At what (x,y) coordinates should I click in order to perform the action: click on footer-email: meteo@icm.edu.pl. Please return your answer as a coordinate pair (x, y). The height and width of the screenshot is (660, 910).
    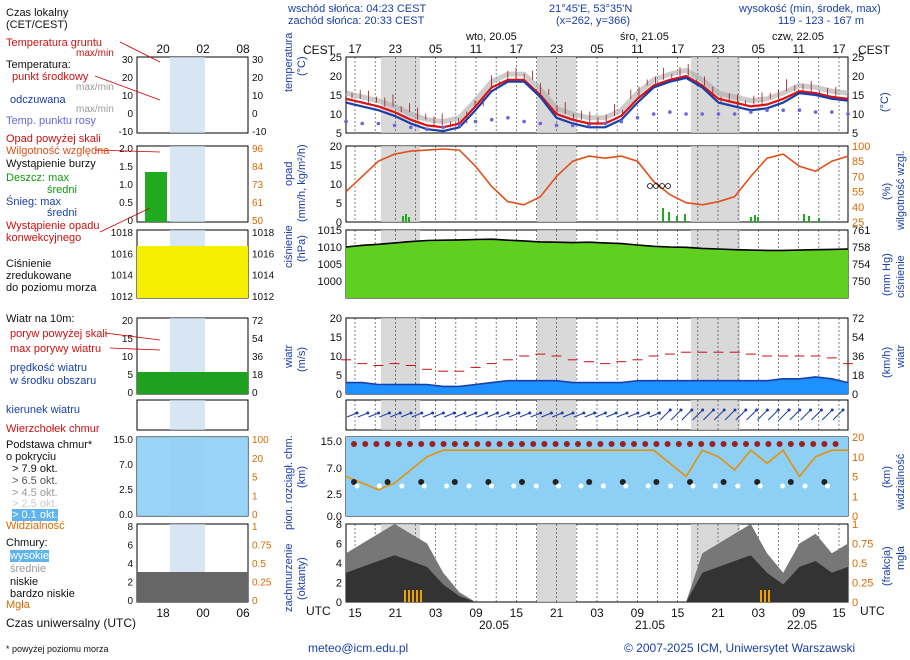
    Looking at the image, I should click on (358, 648).